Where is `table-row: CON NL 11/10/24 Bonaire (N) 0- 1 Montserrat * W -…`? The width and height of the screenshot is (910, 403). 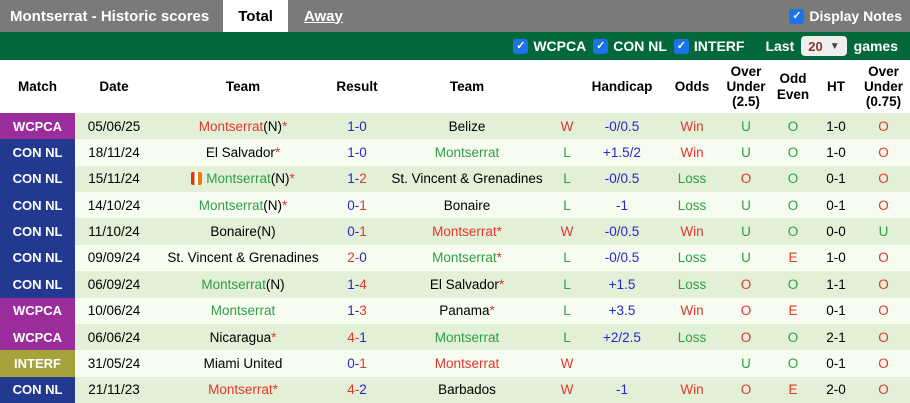
table-row: CON NL 11/10/24 Bonaire (N) 0- 1 Montserrat * W -… is located at coordinates (455, 231).